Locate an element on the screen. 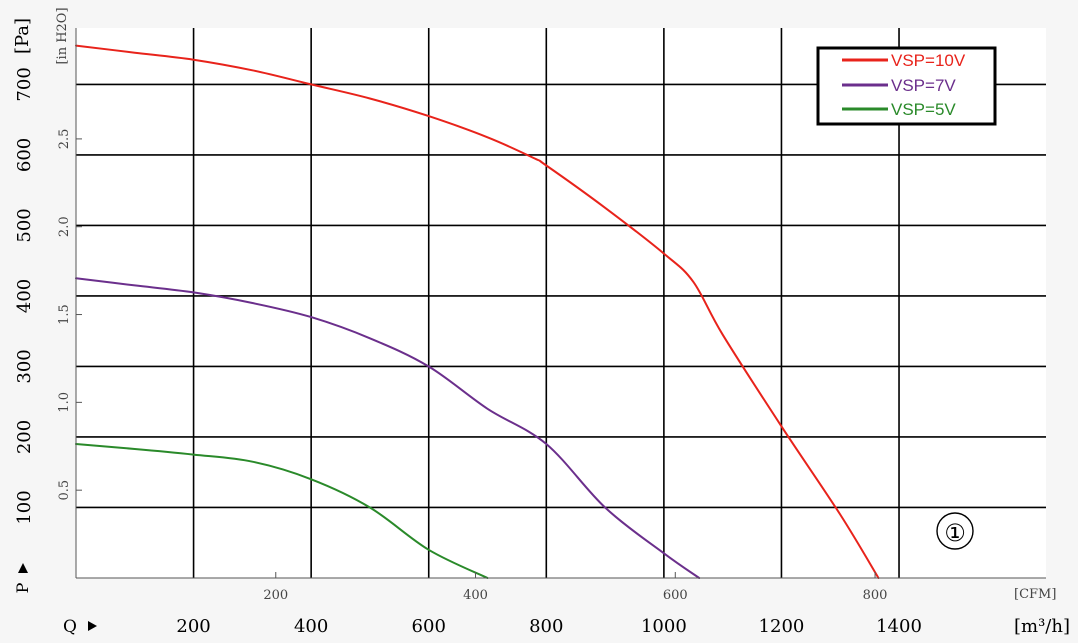 Image resolution: width=1078 pixels, height=643 pixels. x-tick-label-cfm-800: 800 is located at coordinates (875, 595).